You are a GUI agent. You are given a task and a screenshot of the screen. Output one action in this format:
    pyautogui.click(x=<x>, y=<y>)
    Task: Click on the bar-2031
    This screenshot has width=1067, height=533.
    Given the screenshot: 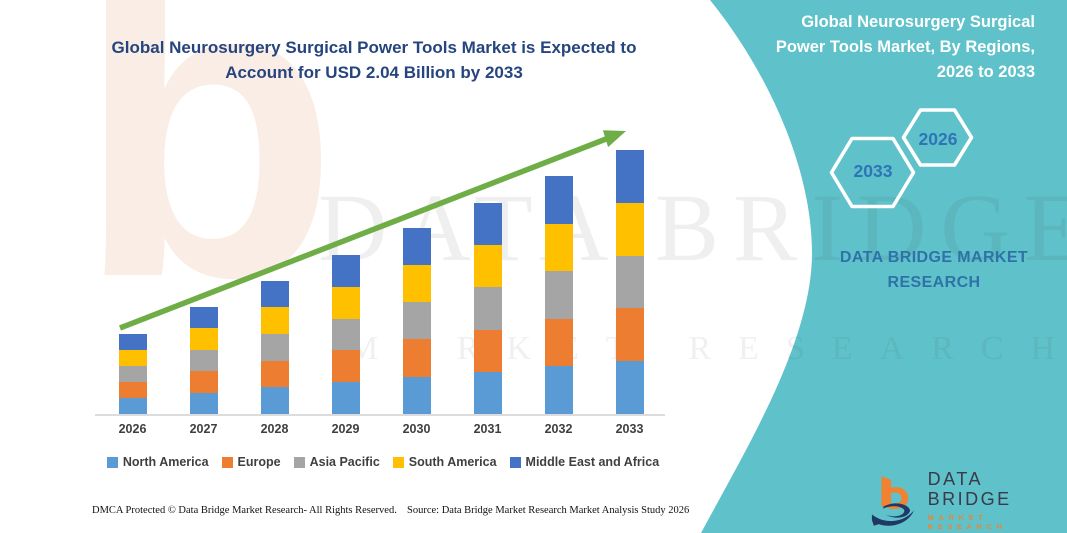 What is the action you would take?
    pyautogui.click(x=487, y=308)
    